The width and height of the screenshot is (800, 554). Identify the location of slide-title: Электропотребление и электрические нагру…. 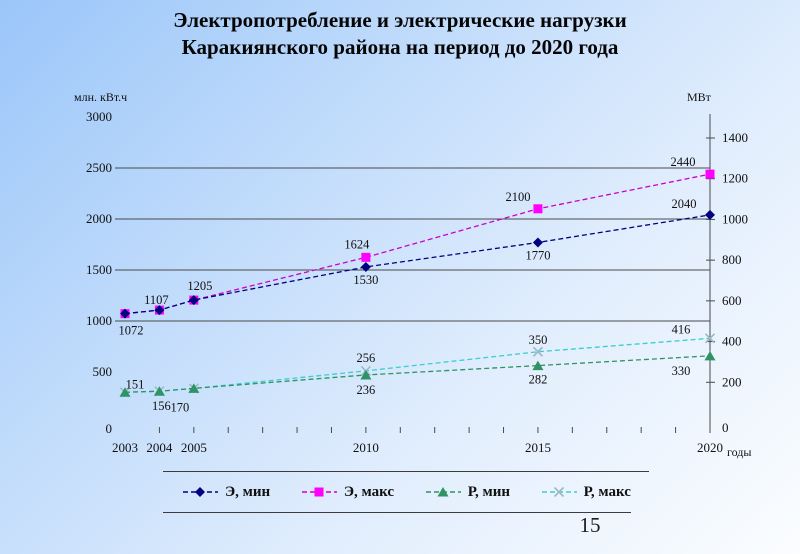
(400, 34).